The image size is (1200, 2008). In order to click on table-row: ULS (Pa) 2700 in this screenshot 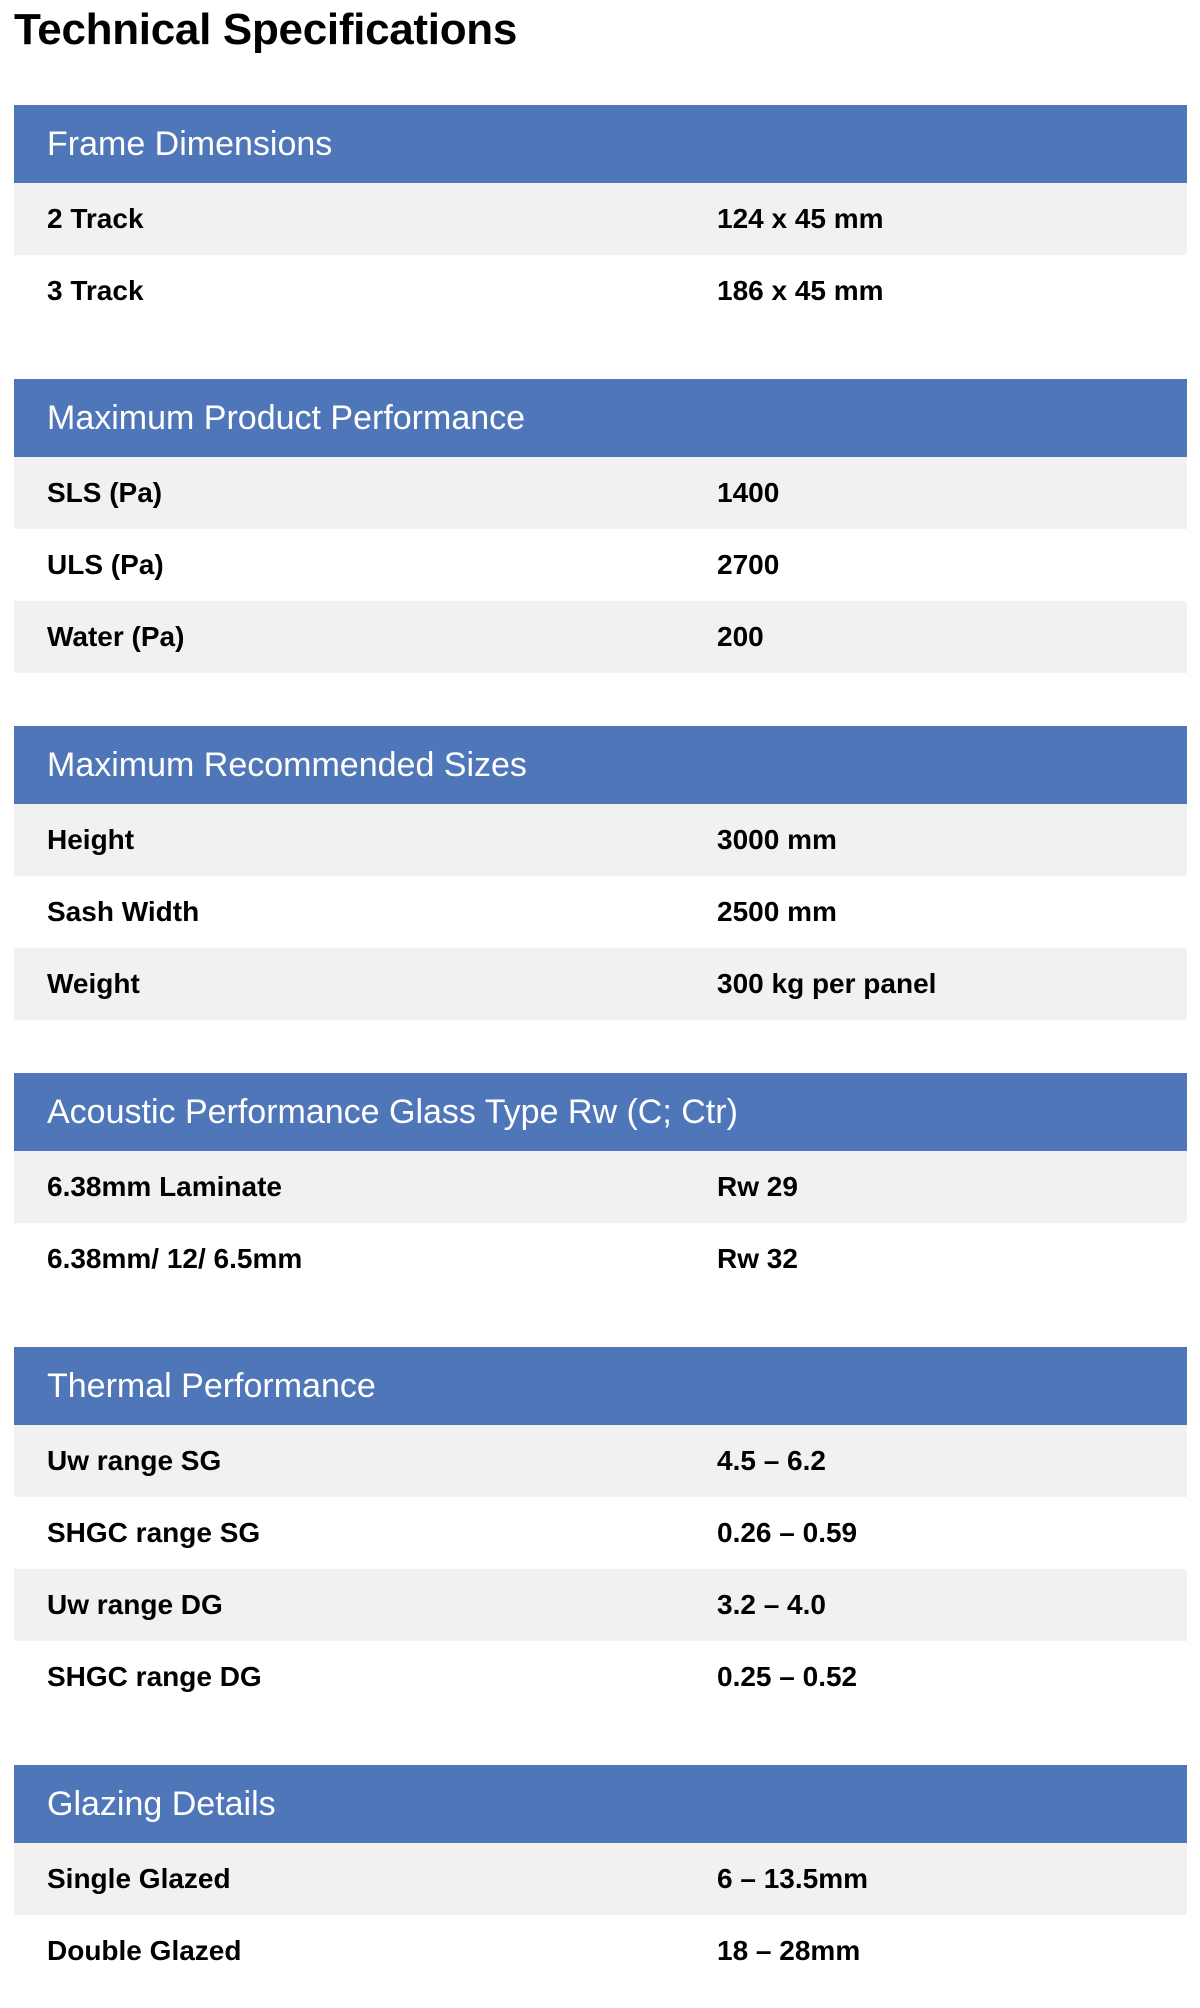, I will do `click(600, 565)`.